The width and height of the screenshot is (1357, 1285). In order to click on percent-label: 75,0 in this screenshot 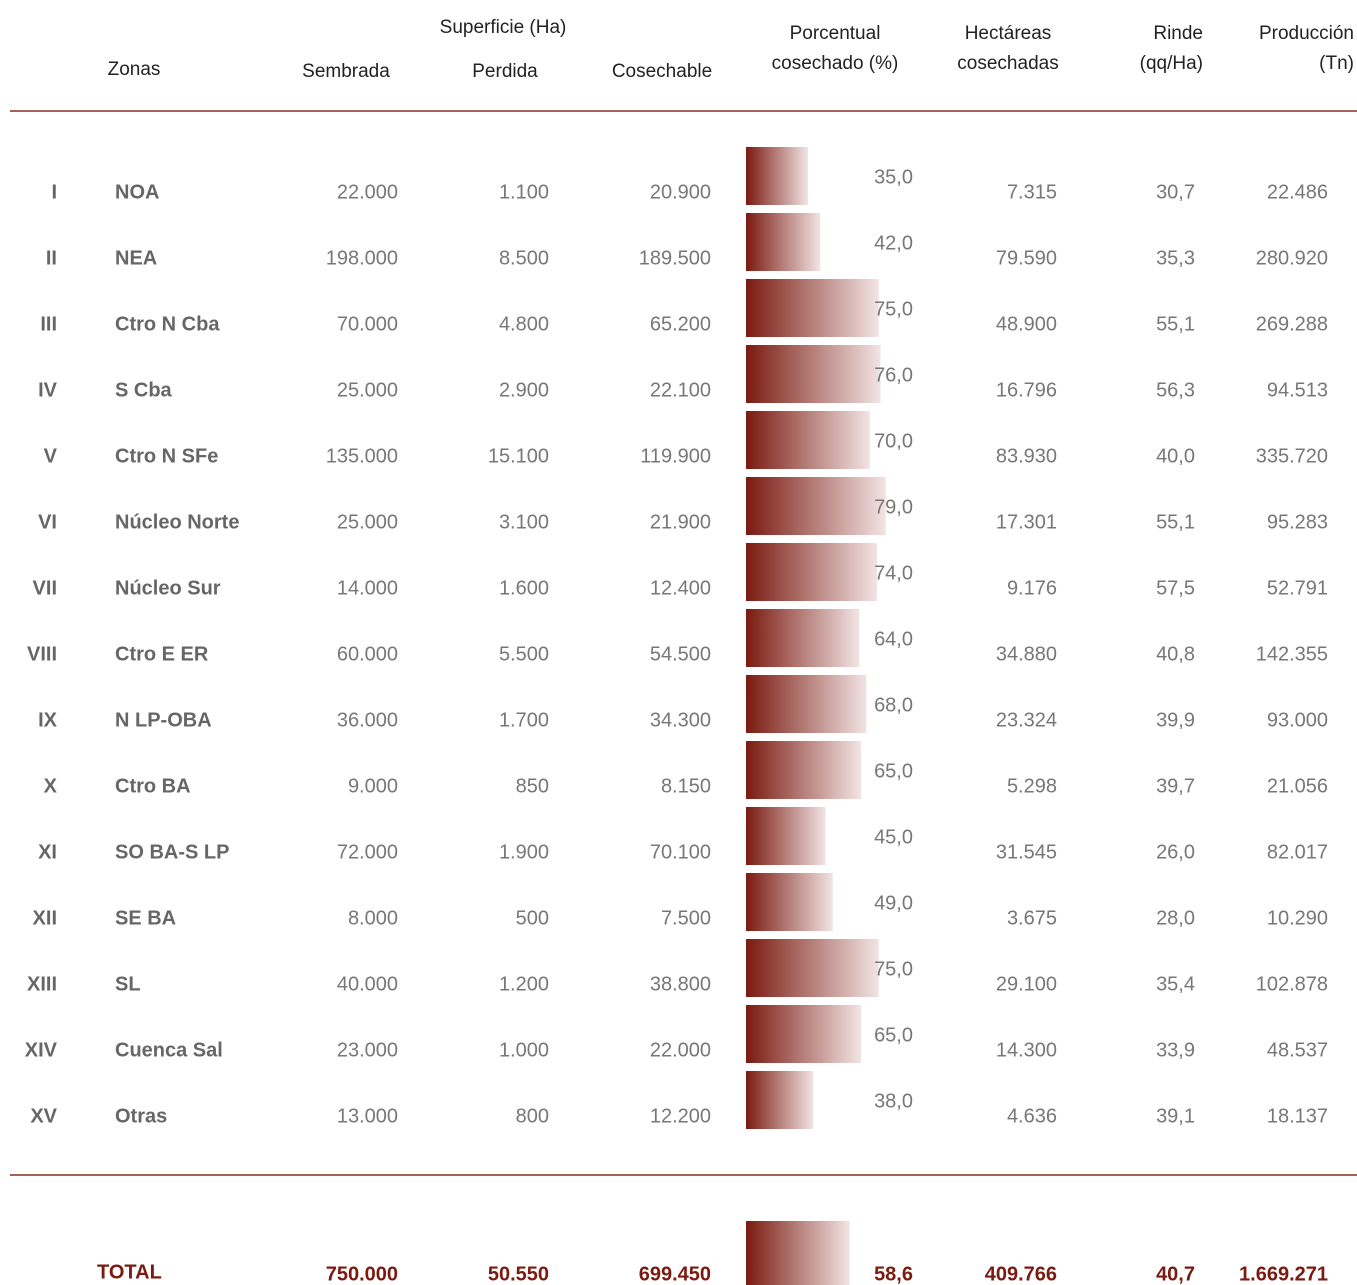, I will do `click(893, 309)`.